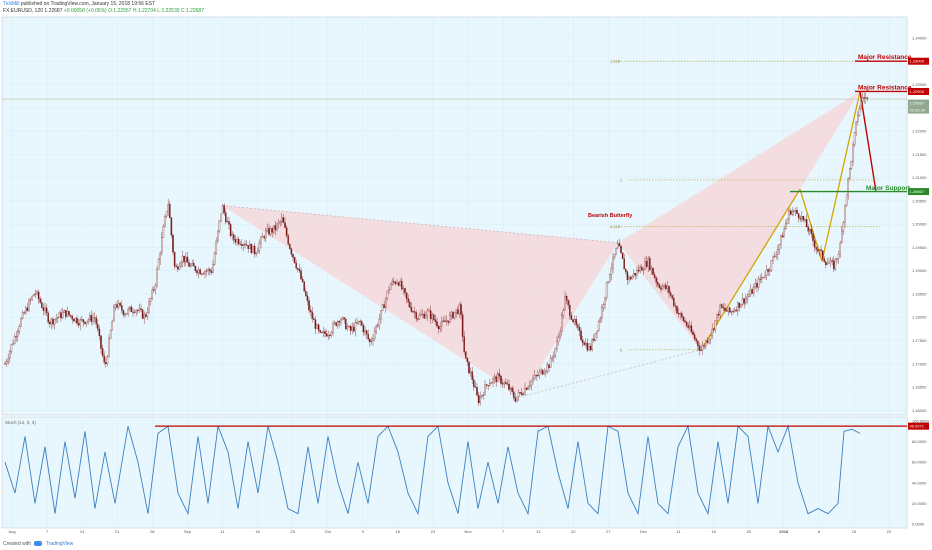  Describe the element at coordinates (292, 531) in the screenshot. I see `time-tick-label: 25` at that location.